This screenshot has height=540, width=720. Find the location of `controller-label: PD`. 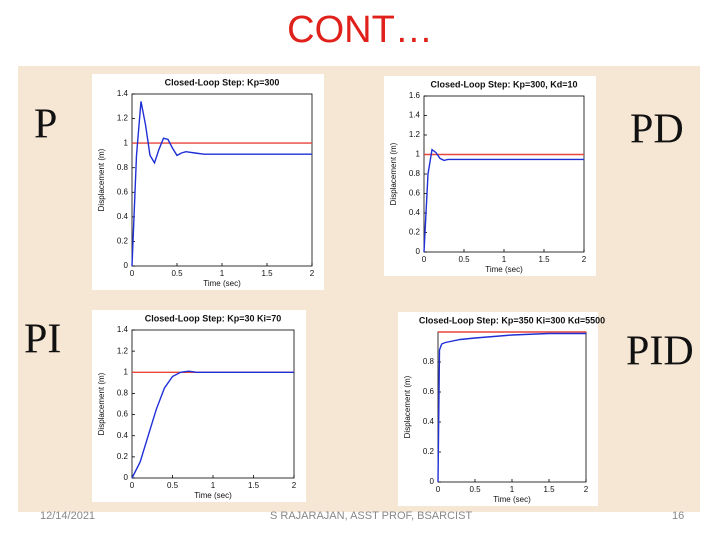

controller-label: PD is located at coordinates (657, 130).